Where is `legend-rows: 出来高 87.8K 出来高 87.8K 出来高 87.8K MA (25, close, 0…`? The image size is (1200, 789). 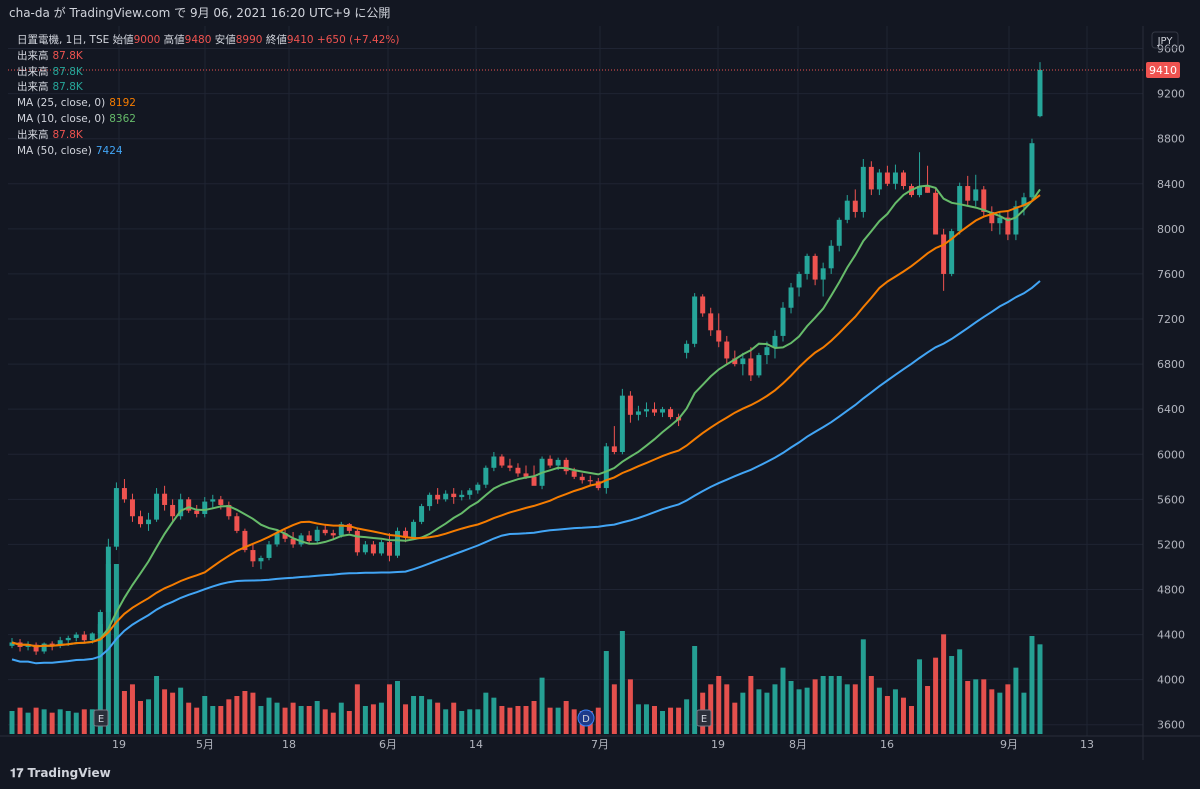
legend-rows: 出来高 87.8K 出来高 87.8K 出来高 87.8K MA (25, close, 0… is located at coordinates (208, 104).